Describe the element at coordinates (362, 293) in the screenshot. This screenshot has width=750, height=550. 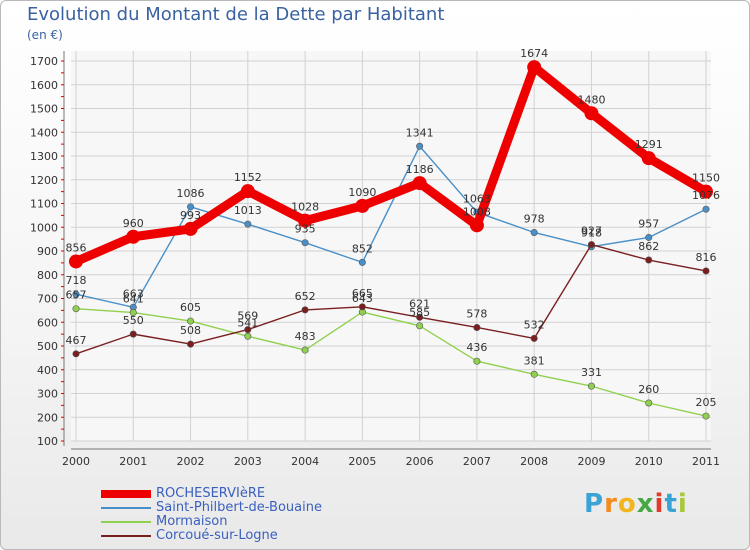
I see `data-label: 665` at that location.